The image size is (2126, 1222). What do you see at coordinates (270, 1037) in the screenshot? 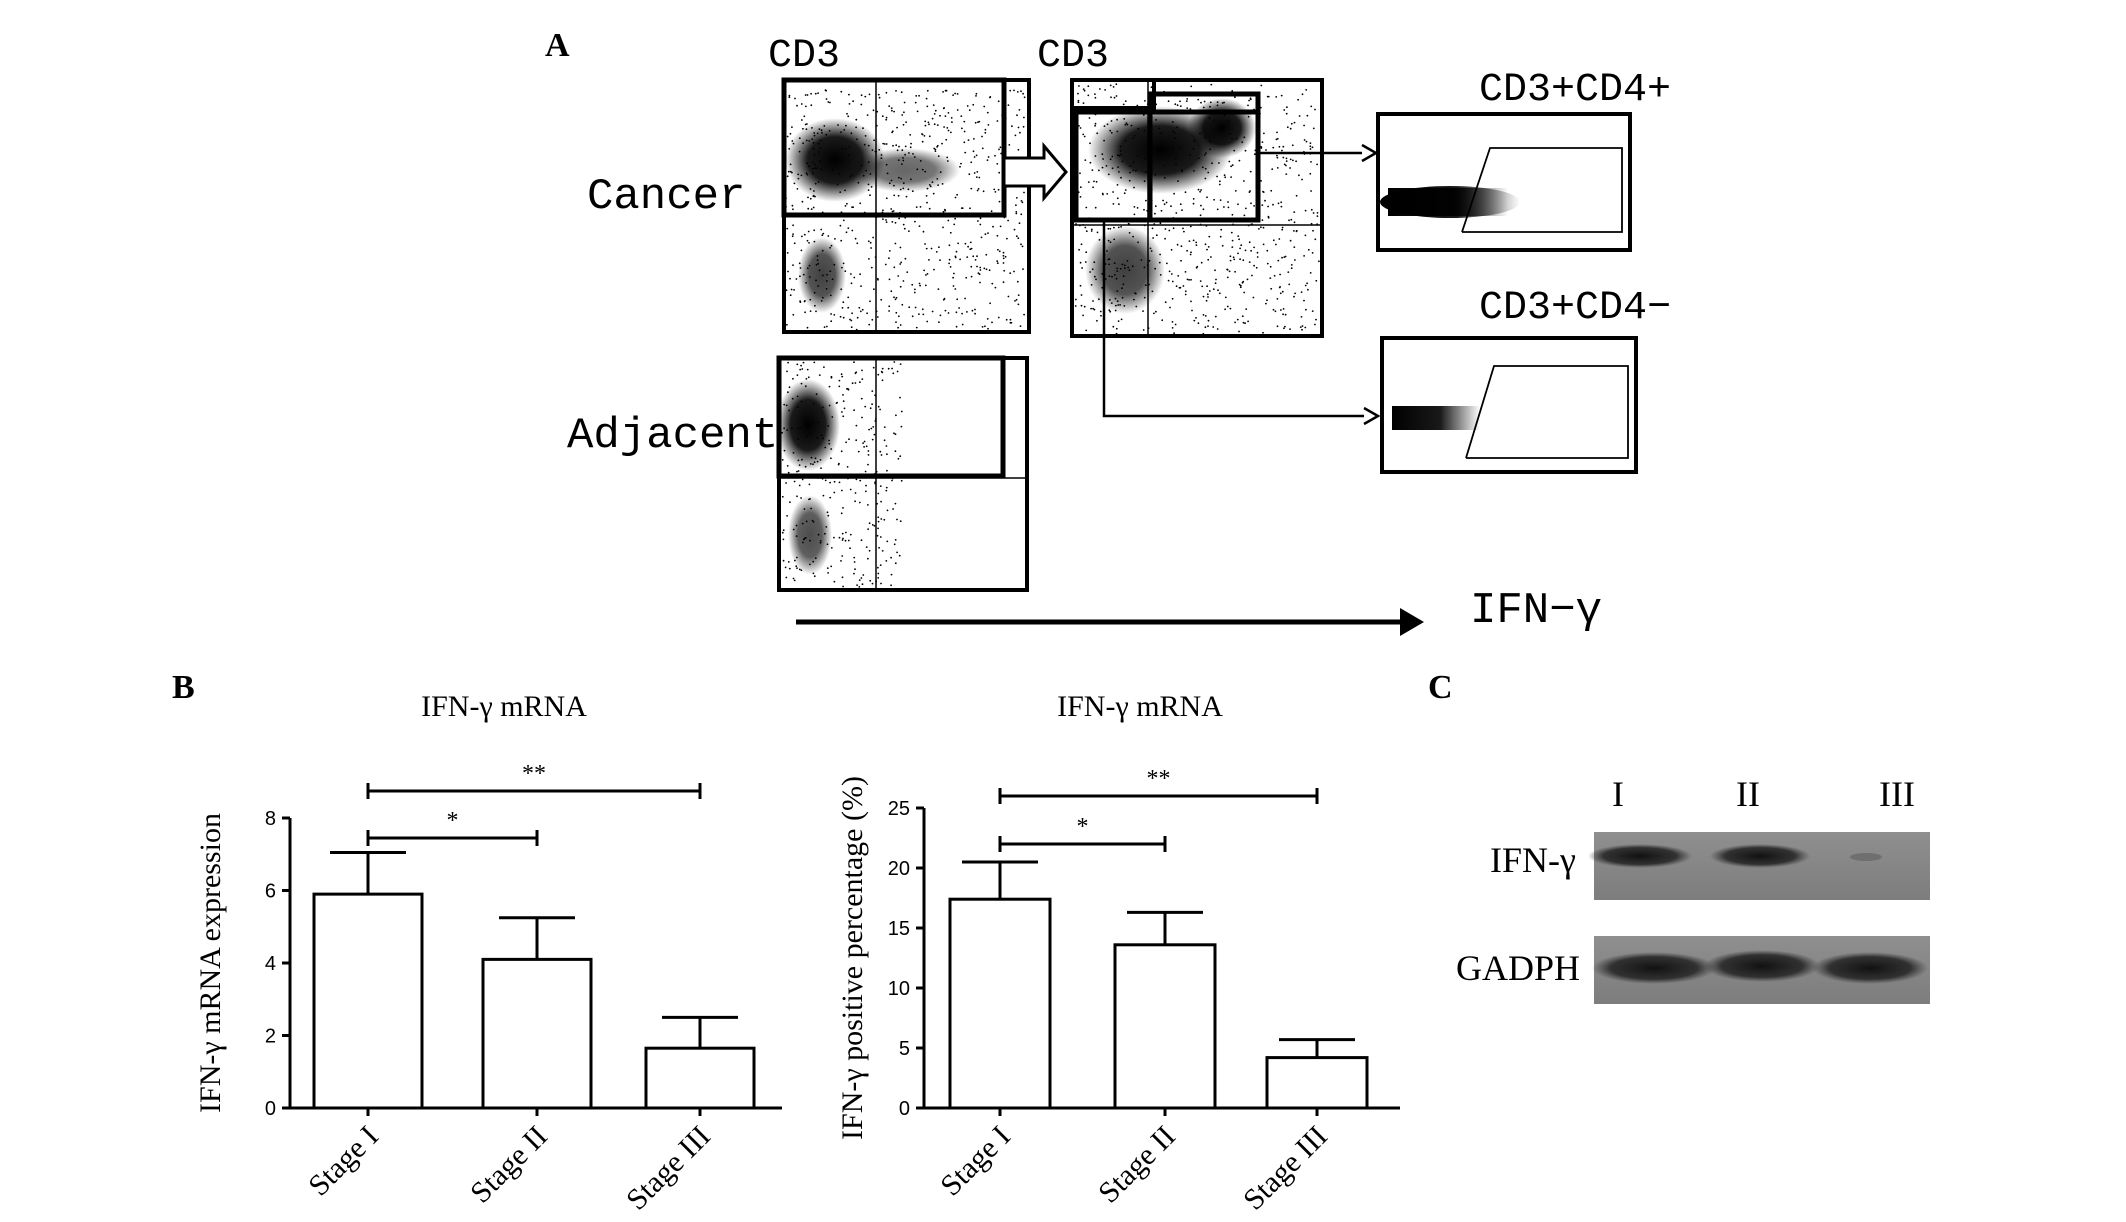
I see `y-tick-label: 2` at bounding box center [270, 1037].